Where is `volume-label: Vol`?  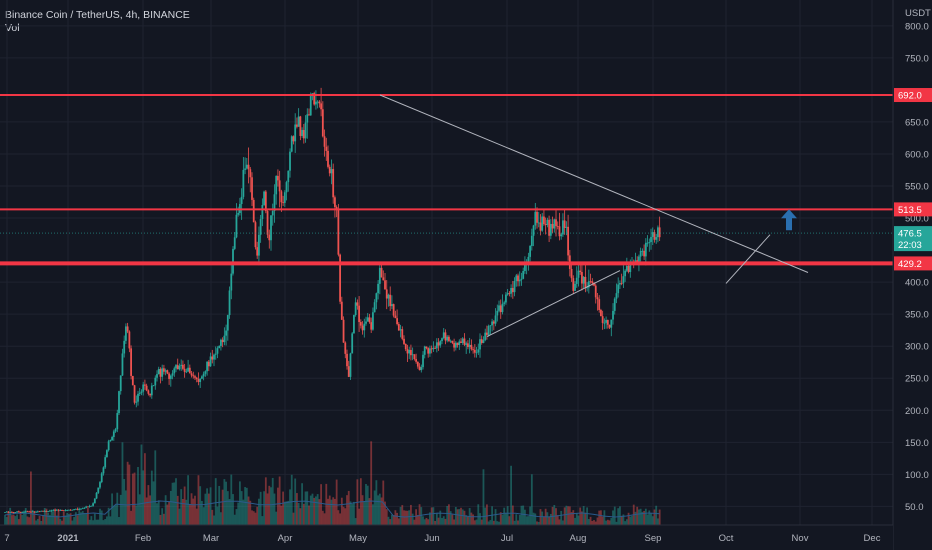 volume-label: Vol is located at coordinates (12, 28).